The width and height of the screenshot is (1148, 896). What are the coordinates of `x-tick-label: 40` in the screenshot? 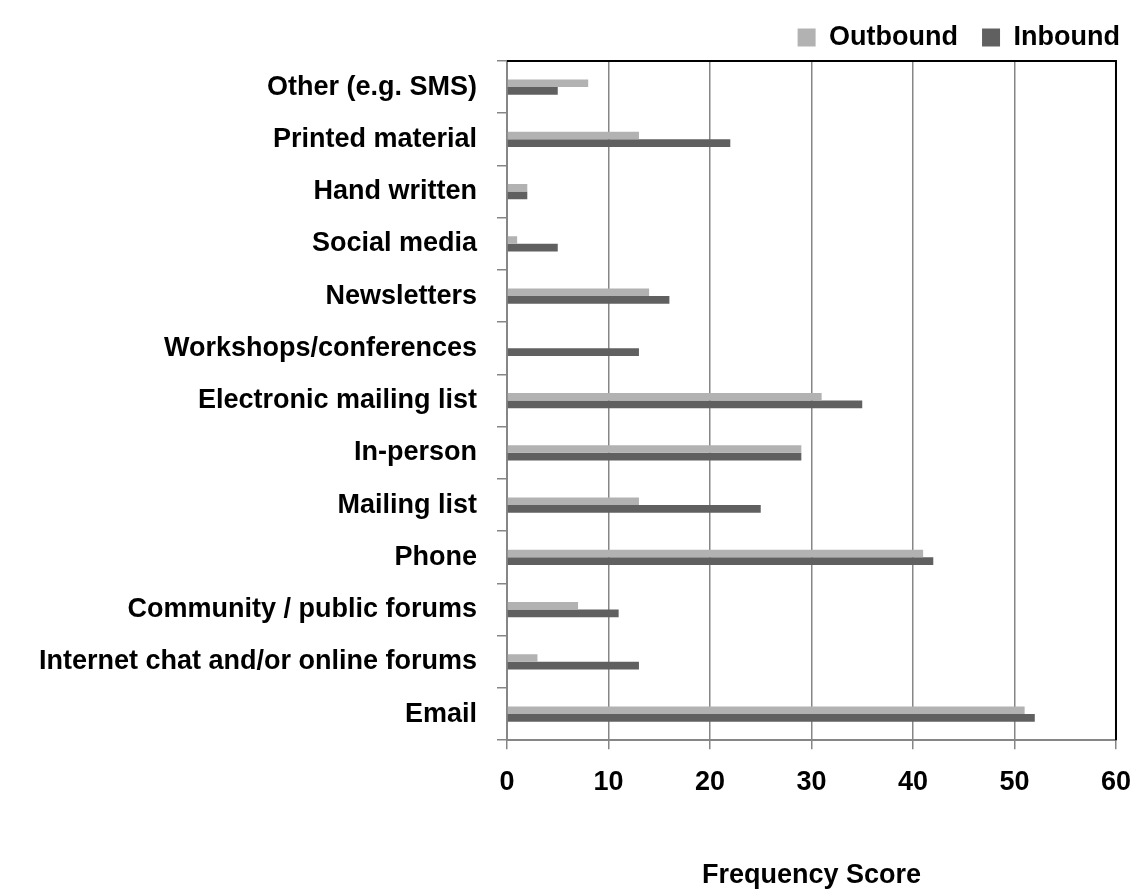 It's located at (913, 780).